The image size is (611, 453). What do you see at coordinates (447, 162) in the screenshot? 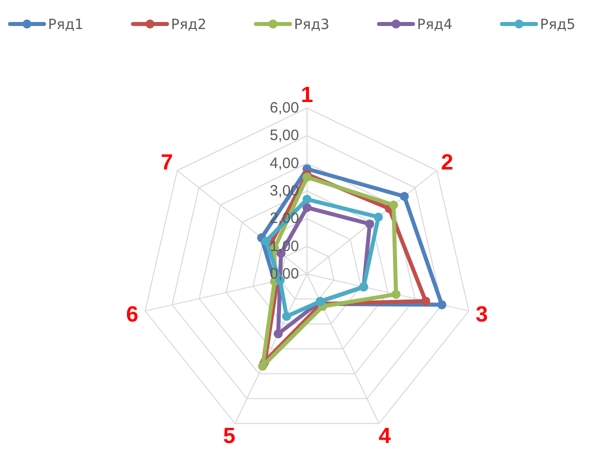
I see `spoke-label: 2` at bounding box center [447, 162].